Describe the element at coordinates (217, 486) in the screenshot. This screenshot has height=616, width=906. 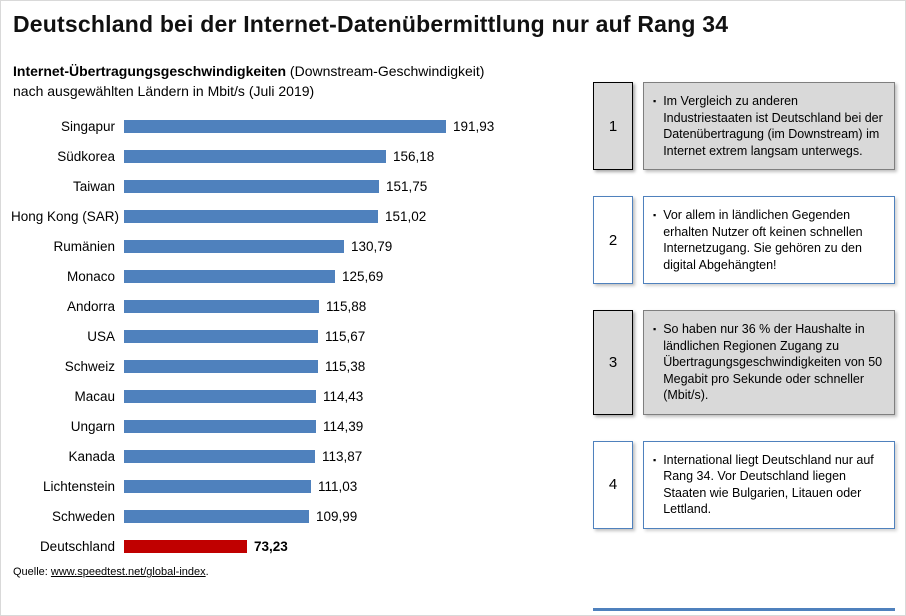
I see `bar-lichtenstein` at that location.